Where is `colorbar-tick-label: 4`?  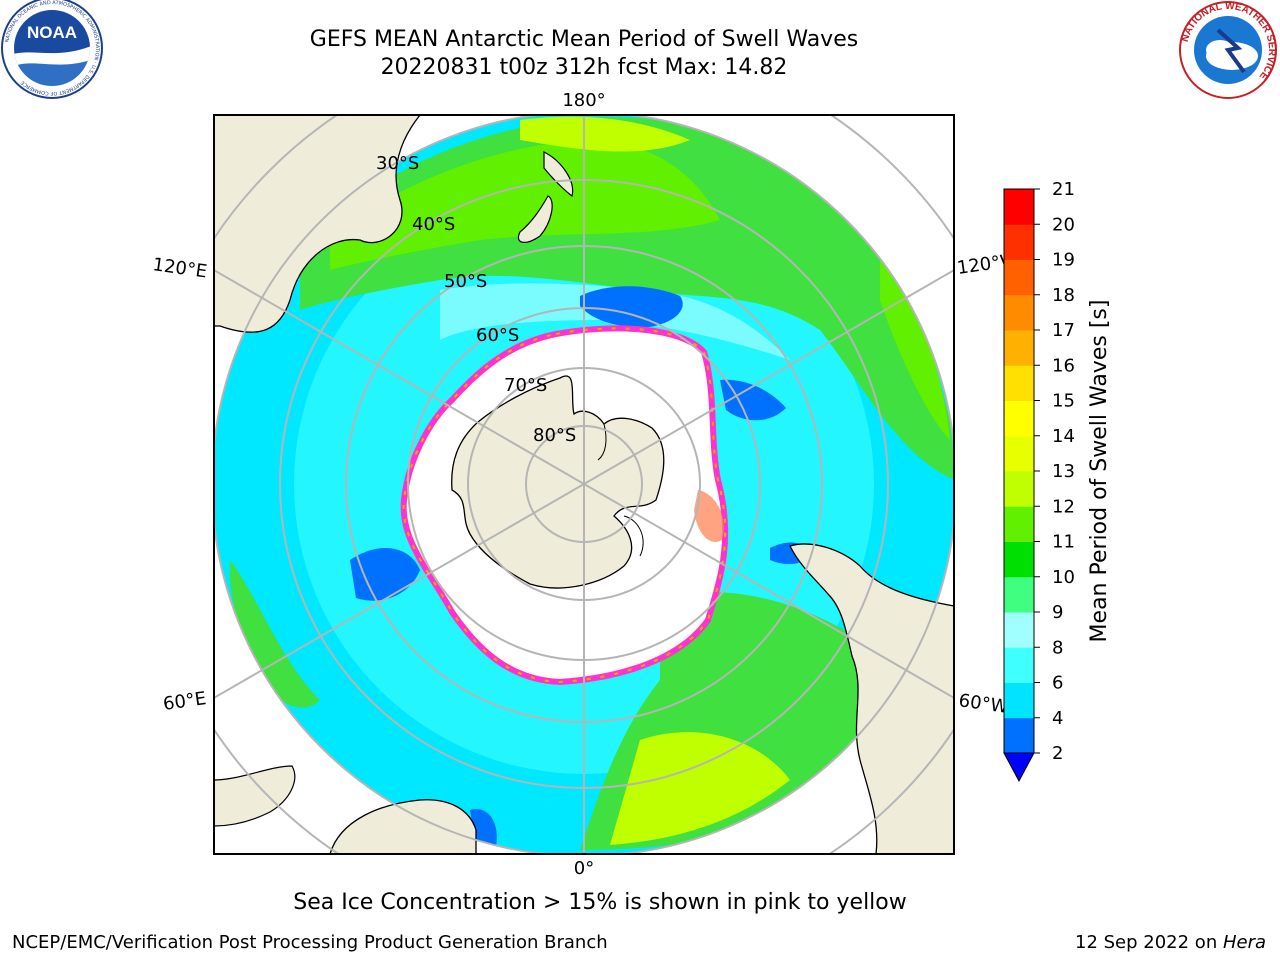 colorbar-tick-label: 4 is located at coordinates (1057, 718).